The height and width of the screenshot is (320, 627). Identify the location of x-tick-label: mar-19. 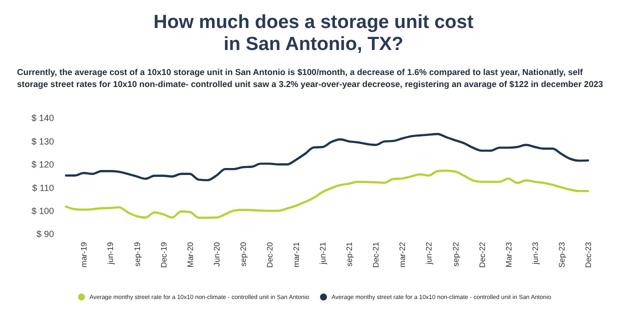
(84, 254).